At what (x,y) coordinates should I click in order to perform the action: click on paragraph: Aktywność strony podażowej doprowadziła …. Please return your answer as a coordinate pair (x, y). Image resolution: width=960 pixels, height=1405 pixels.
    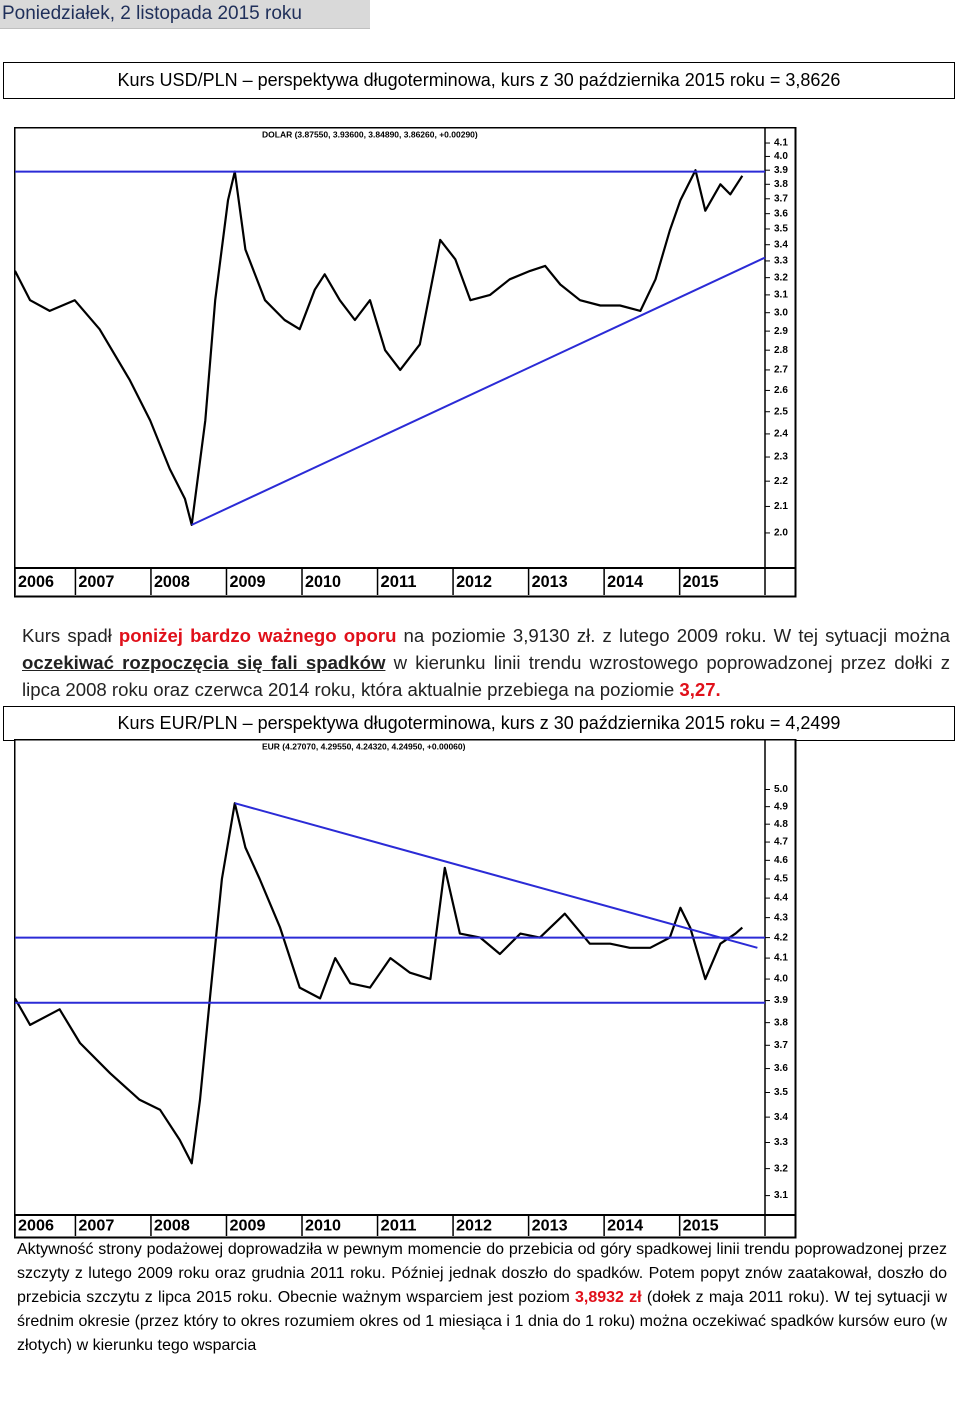
    Looking at the image, I should click on (482, 1298).